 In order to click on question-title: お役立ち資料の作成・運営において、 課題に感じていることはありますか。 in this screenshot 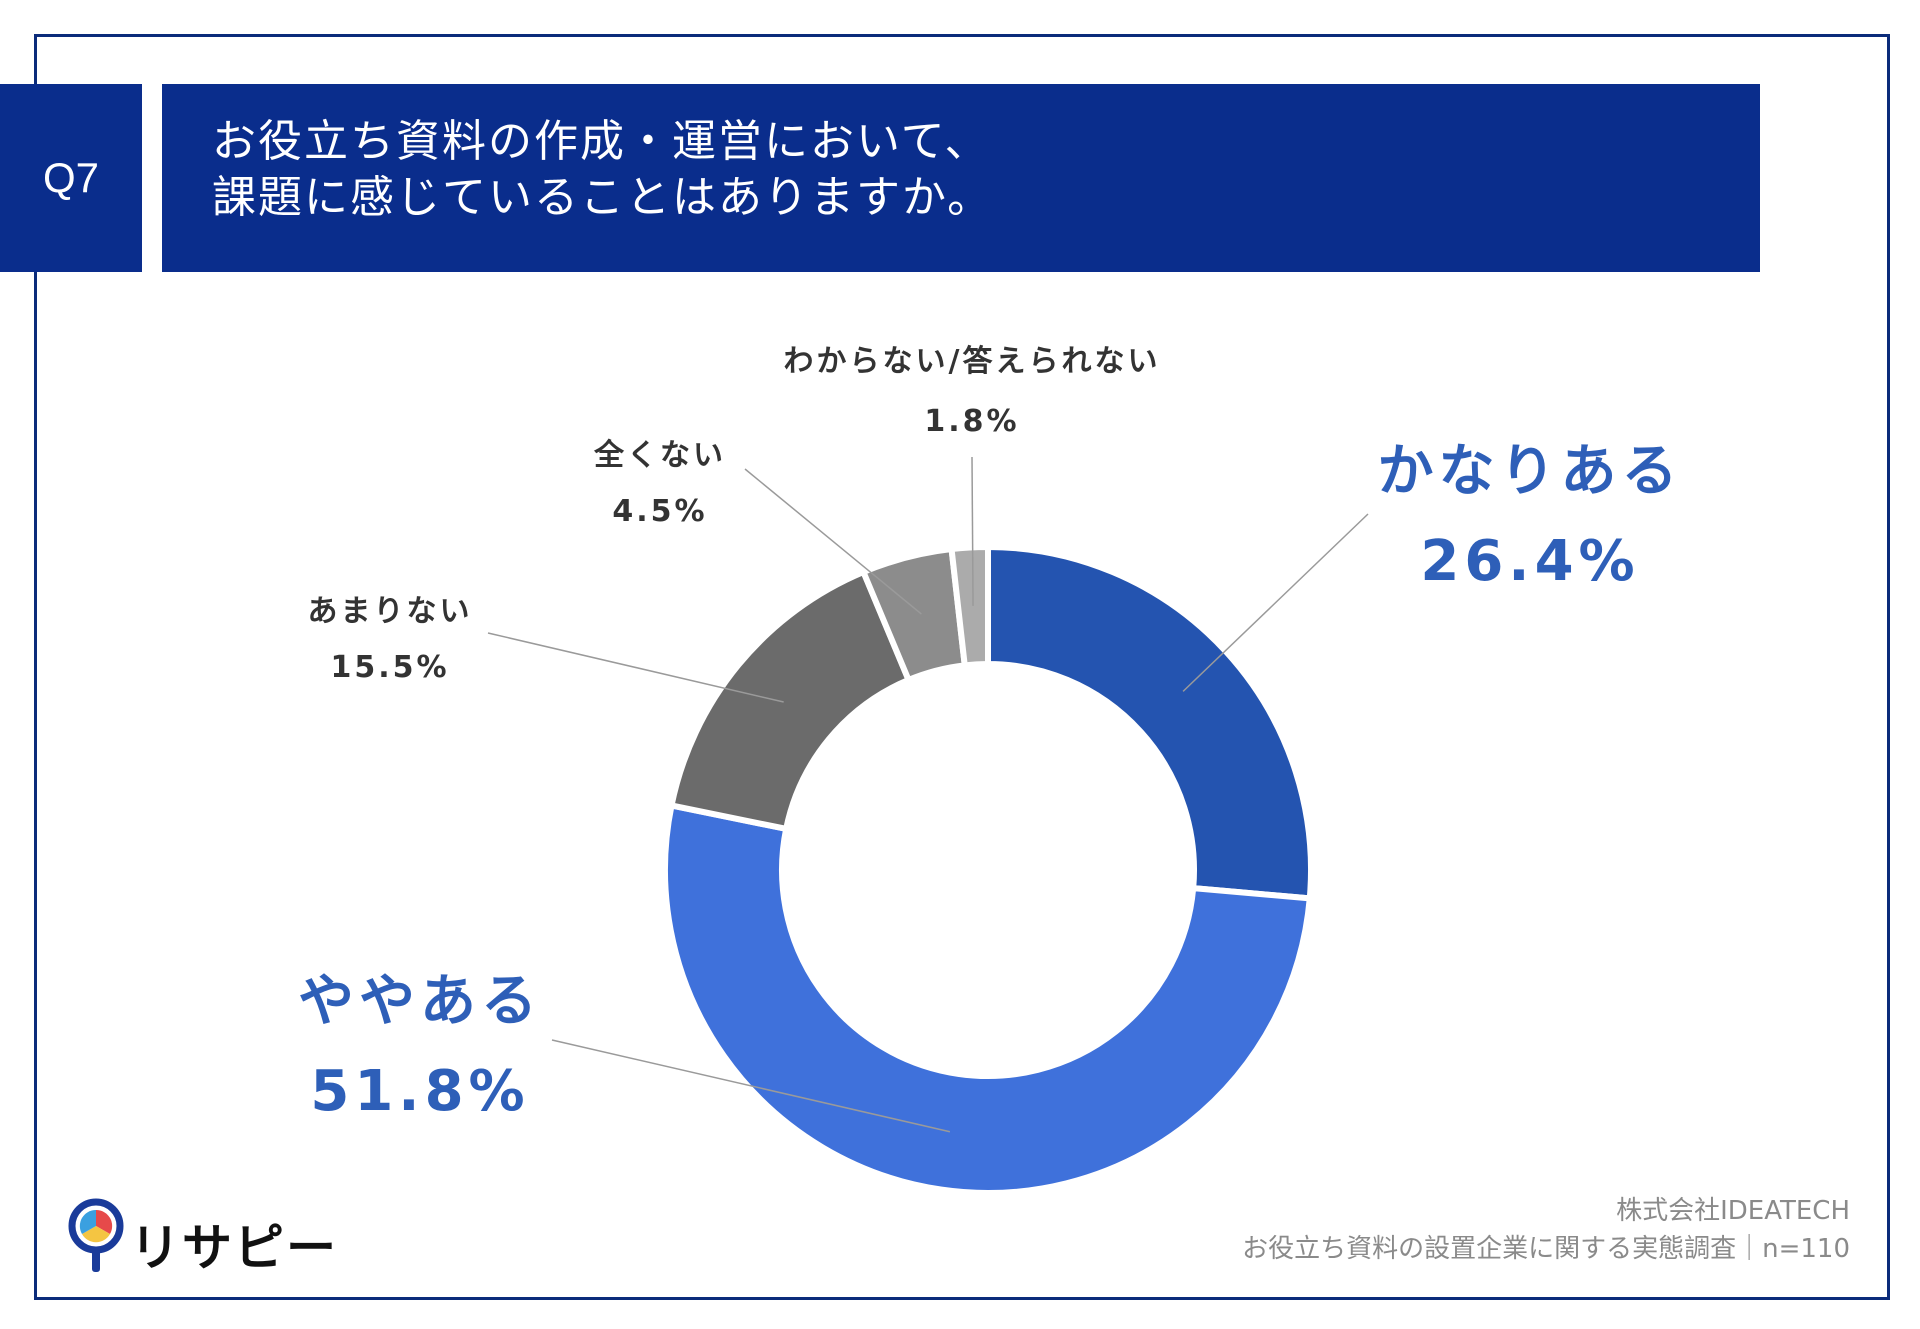, I will do `click(961, 178)`.